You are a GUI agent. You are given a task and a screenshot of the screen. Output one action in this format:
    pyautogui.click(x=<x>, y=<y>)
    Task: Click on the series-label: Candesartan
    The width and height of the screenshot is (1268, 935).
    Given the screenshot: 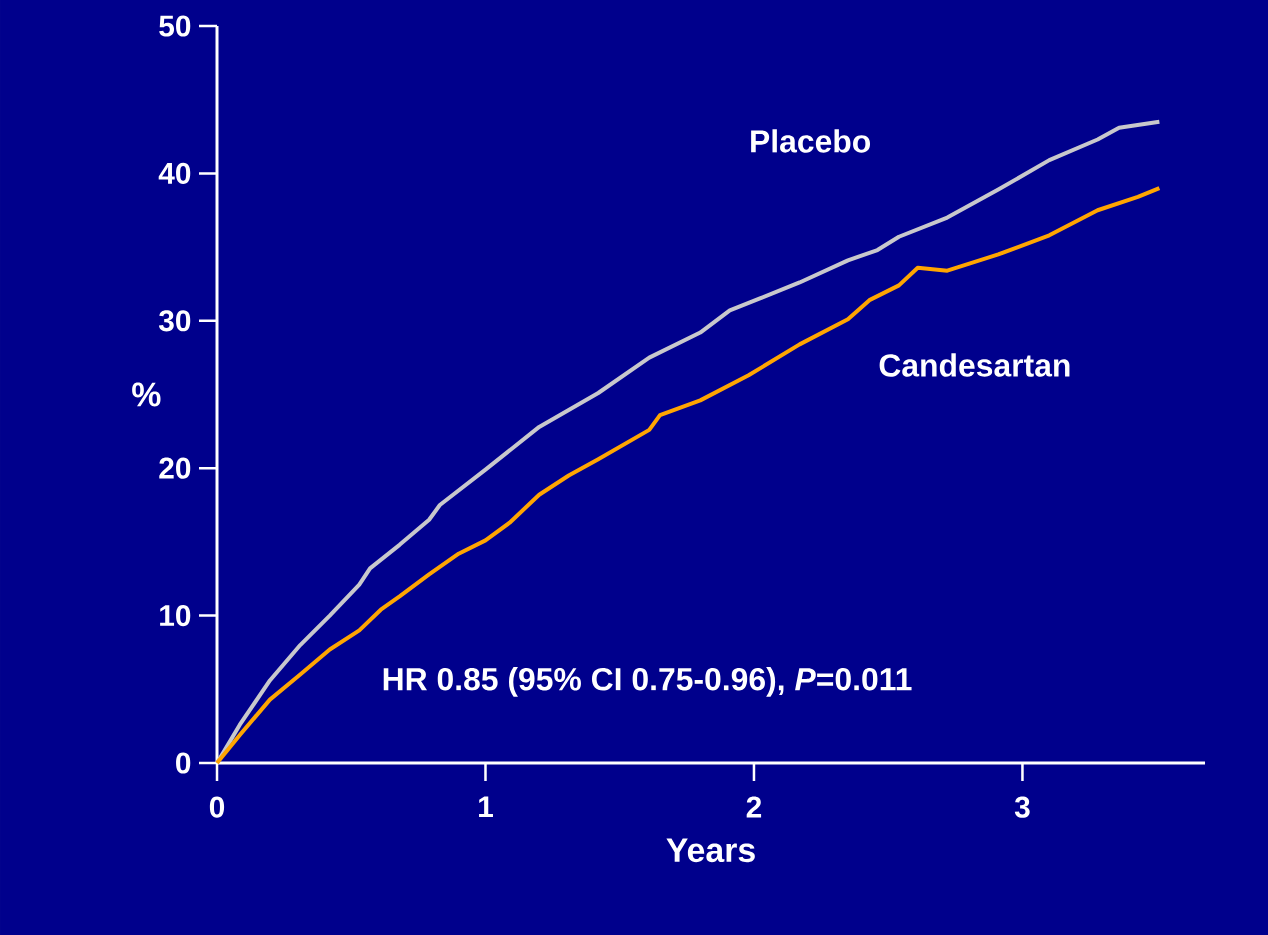 What is the action you would take?
    pyautogui.click(x=974, y=365)
    